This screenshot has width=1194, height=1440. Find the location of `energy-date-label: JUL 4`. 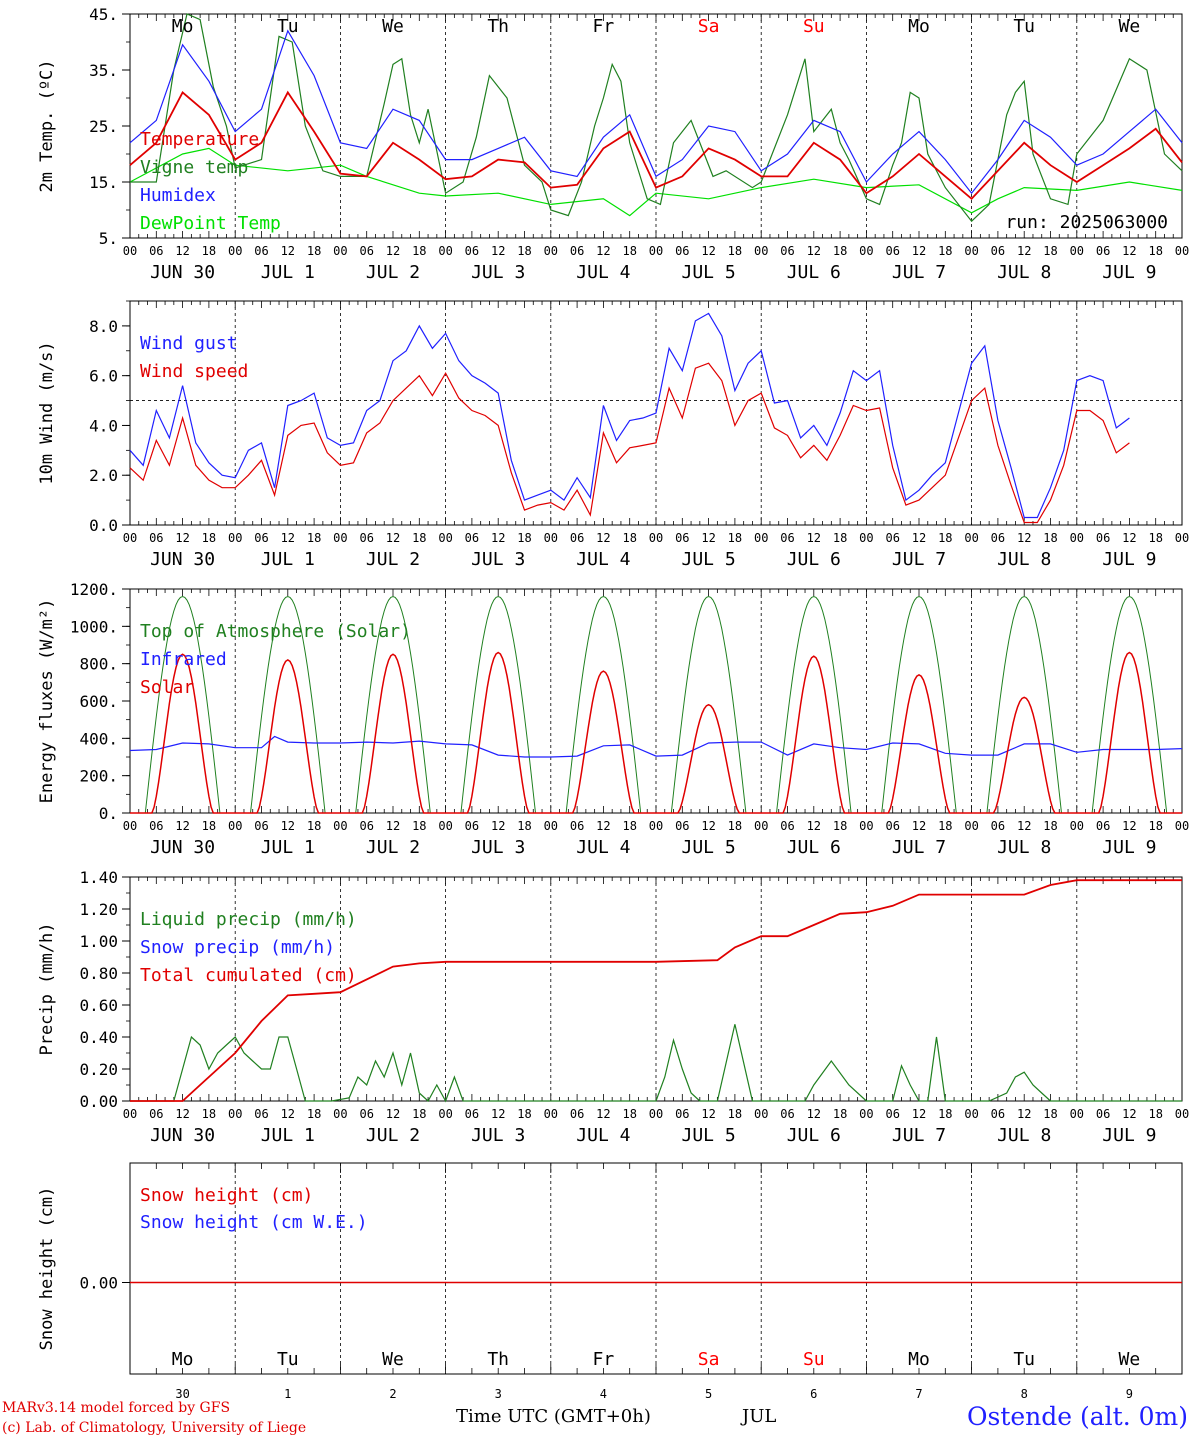

energy-date-label: JUL 4 is located at coordinates (603, 847).